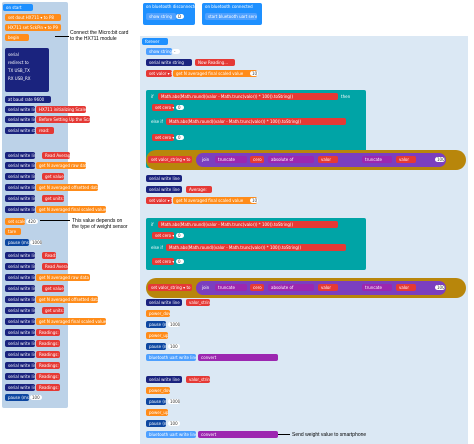 This screenshot has height=444, width=474. What do you see at coordinates (377, 287) in the screenshot?
I see `truncate-2b: truncate` at bounding box center [377, 287].